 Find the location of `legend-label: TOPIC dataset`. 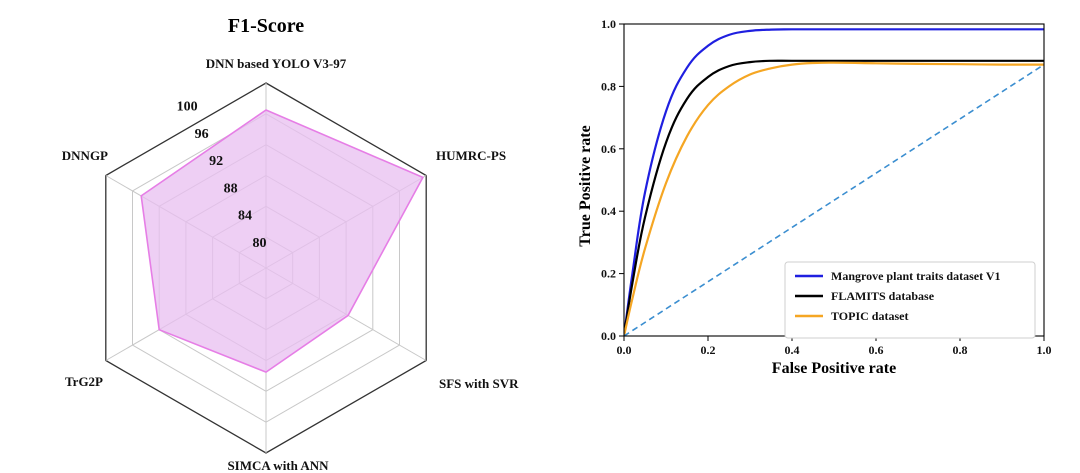

legend-label: TOPIC dataset is located at coordinates (869, 316).